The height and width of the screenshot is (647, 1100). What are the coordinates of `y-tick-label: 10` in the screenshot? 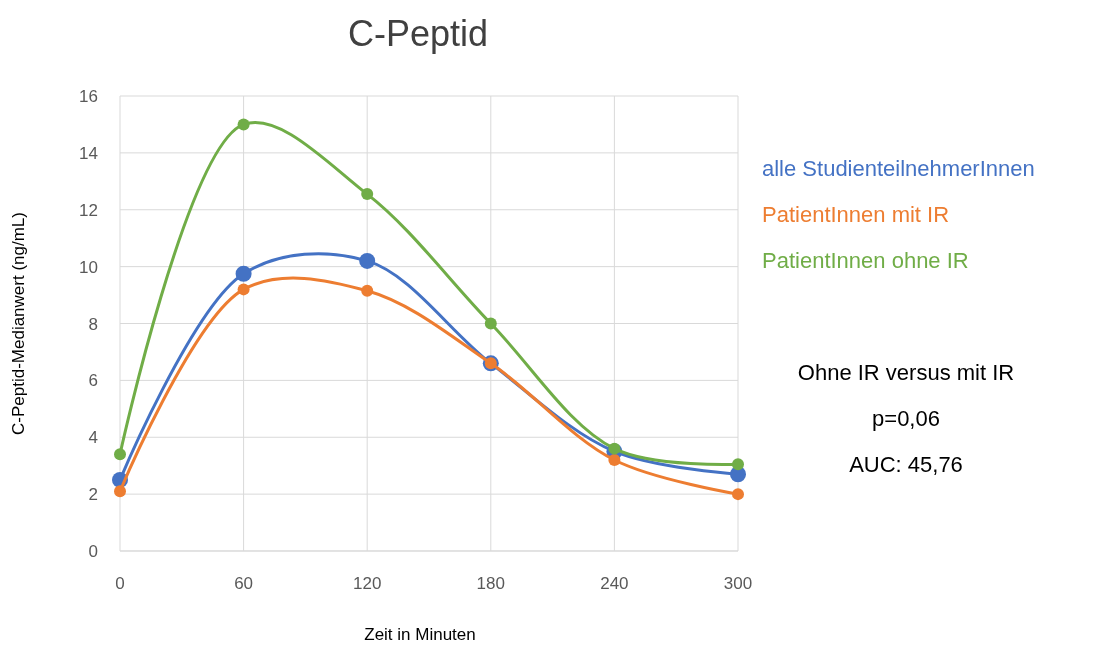 It's located at (88, 267).